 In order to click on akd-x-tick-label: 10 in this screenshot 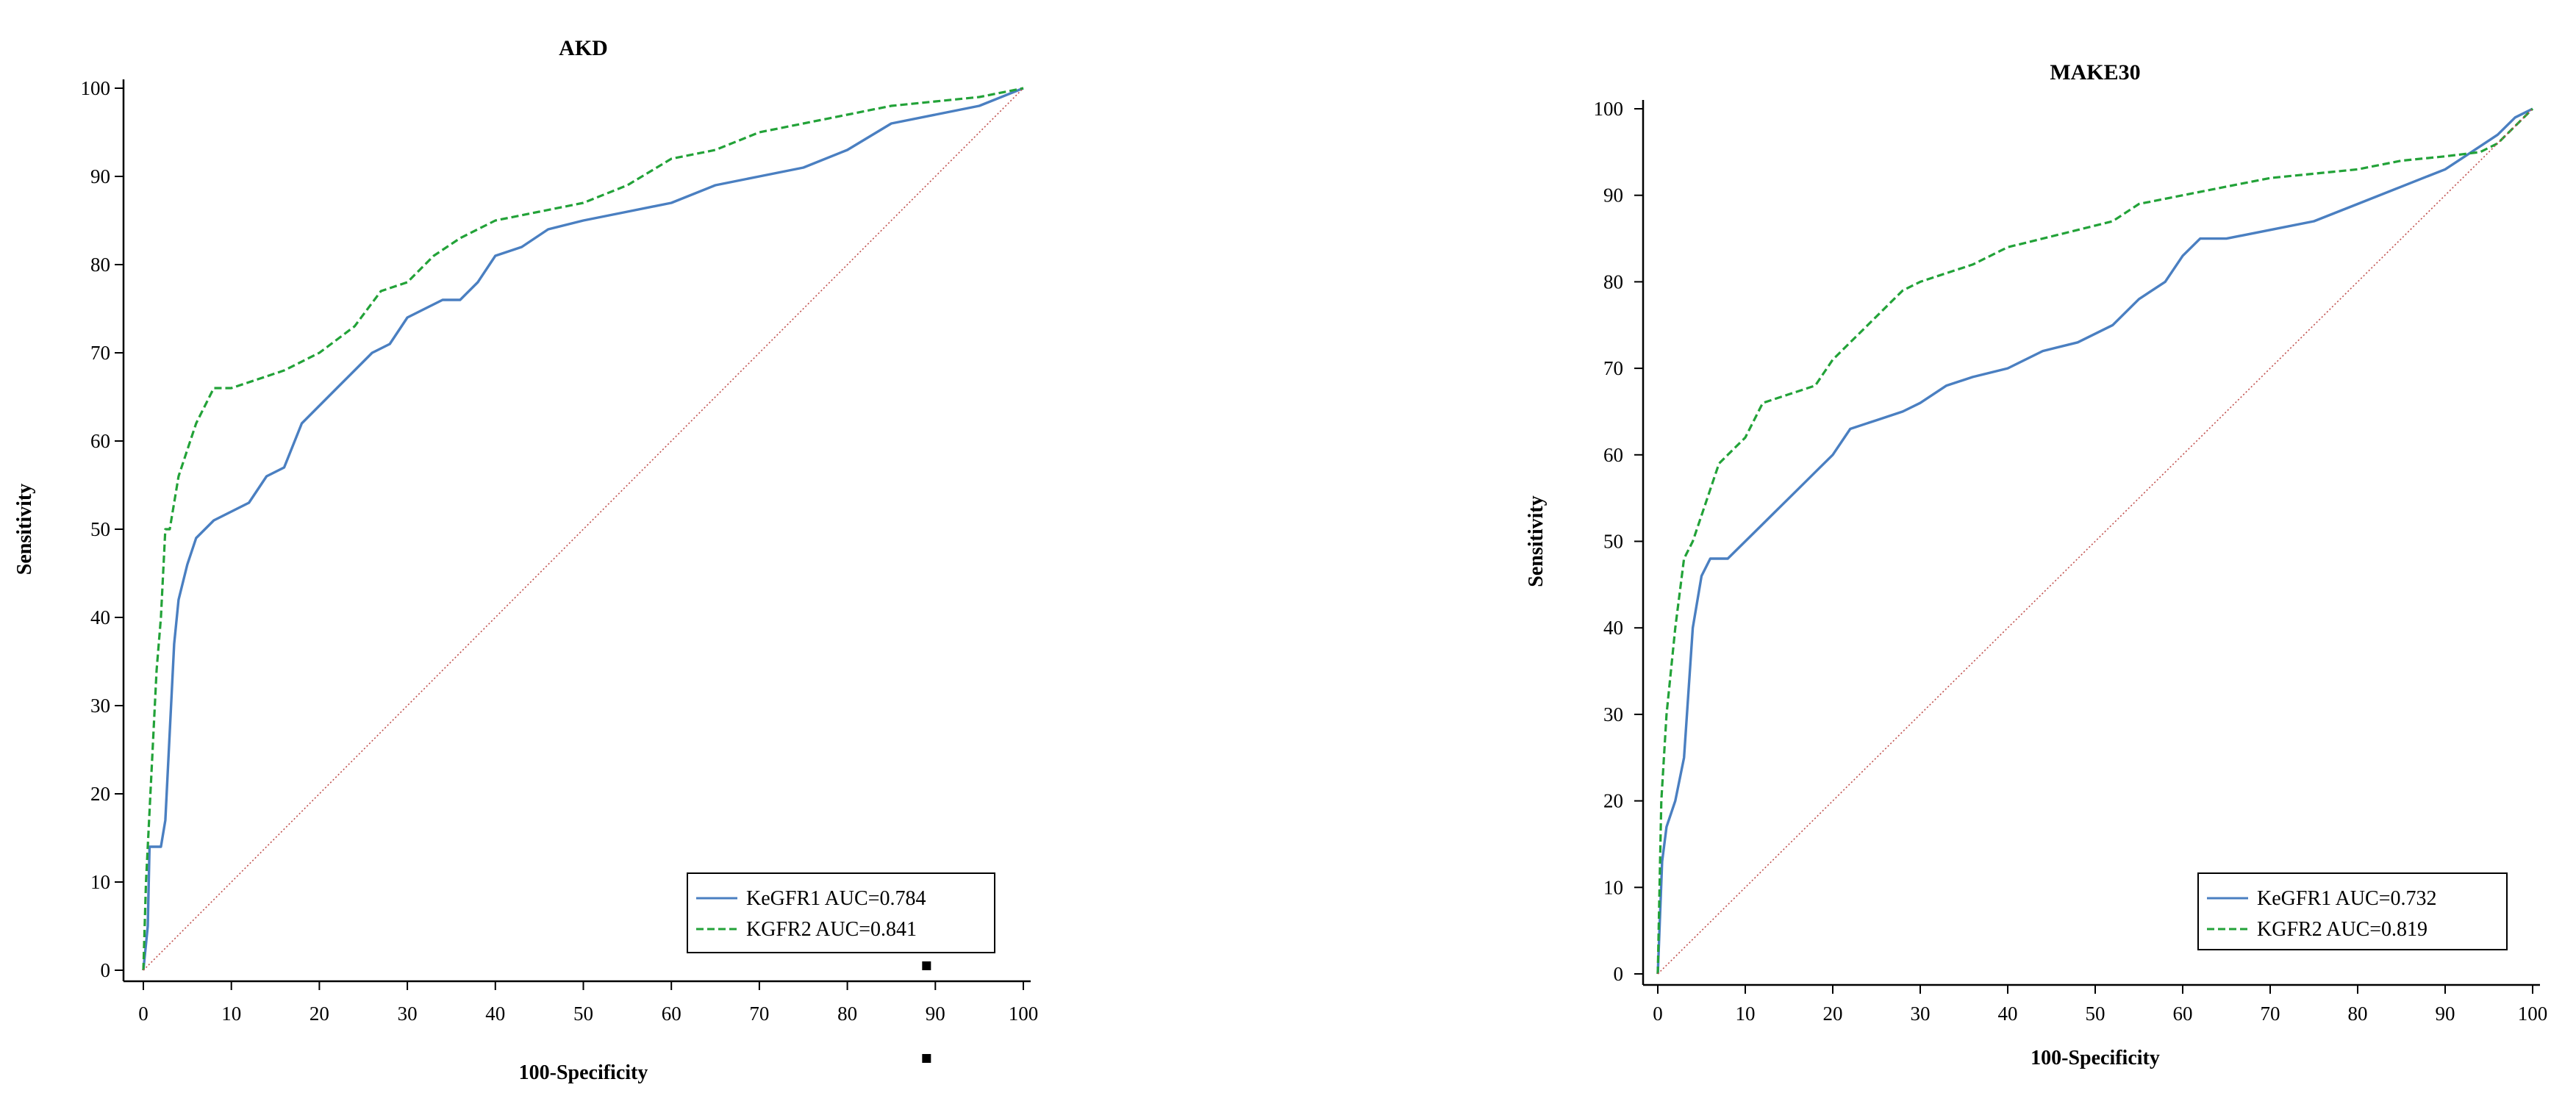, I will do `click(231, 1014)`.